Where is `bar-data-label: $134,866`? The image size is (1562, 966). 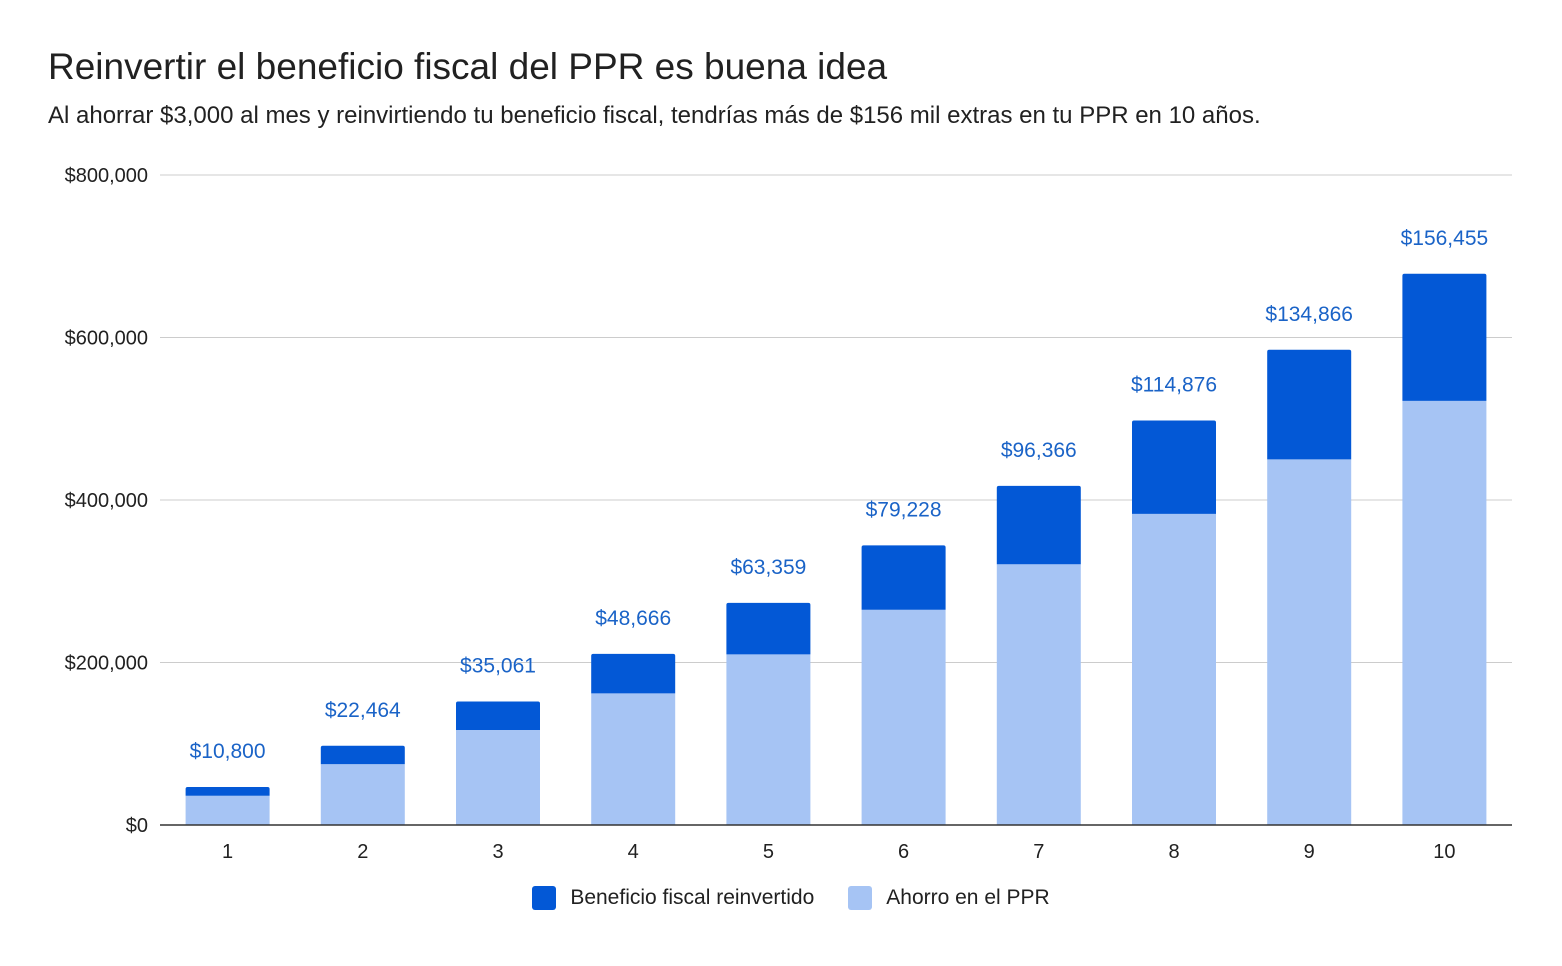
bar-data-label: $134,866 is located at coordinates (1309, 314).